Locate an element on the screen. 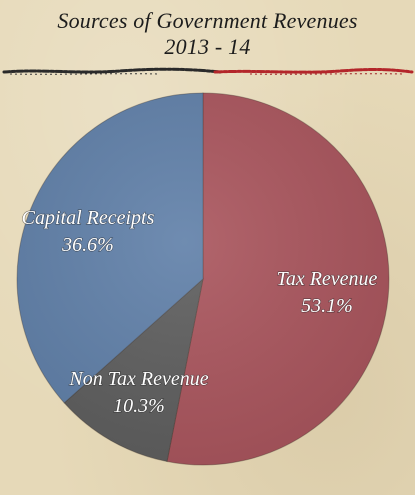 The image size is (415, 495). slice-label-tax-revenue: Tax Revenue is located at coordinates (327, 279).